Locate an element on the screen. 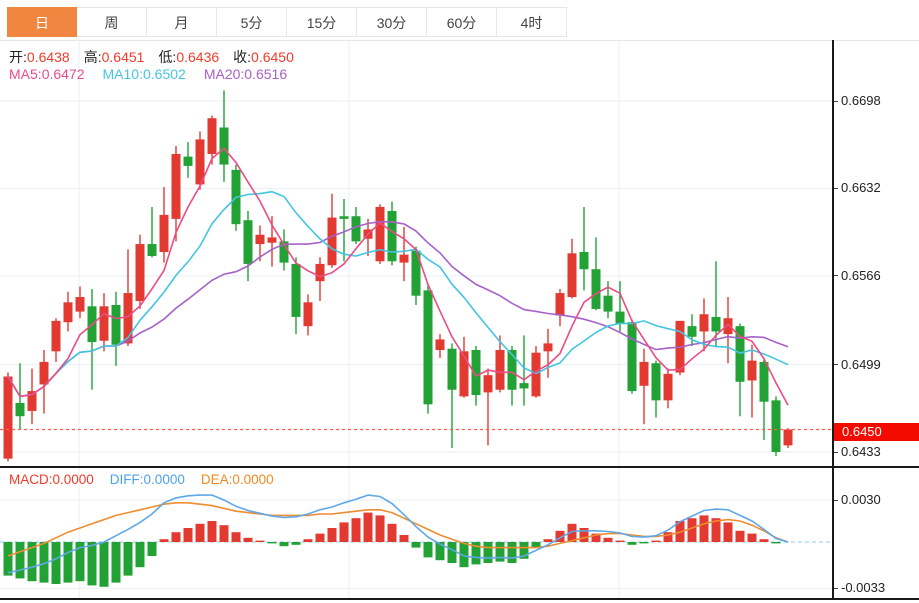  legend-pair: MA20:0.6516 is located at coordinates (245, 74).